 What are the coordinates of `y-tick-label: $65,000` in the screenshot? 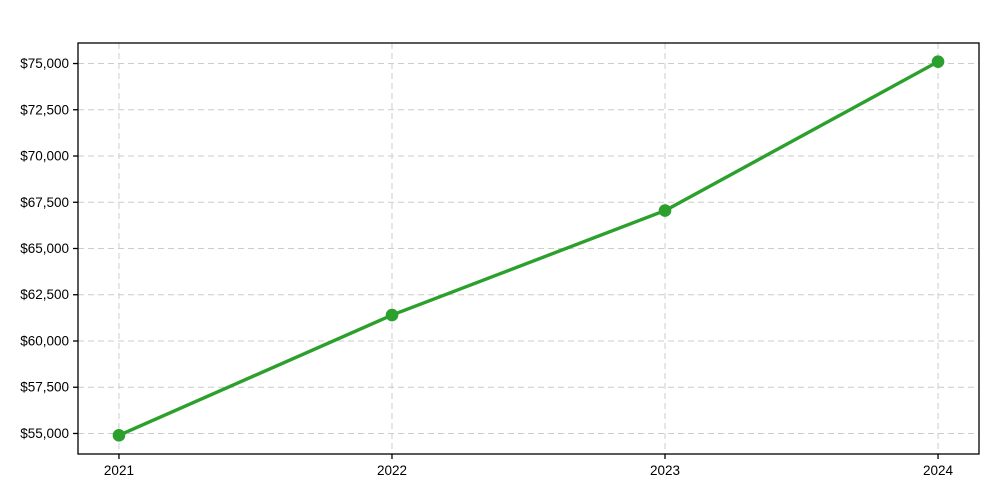 It's located at (44, 248).